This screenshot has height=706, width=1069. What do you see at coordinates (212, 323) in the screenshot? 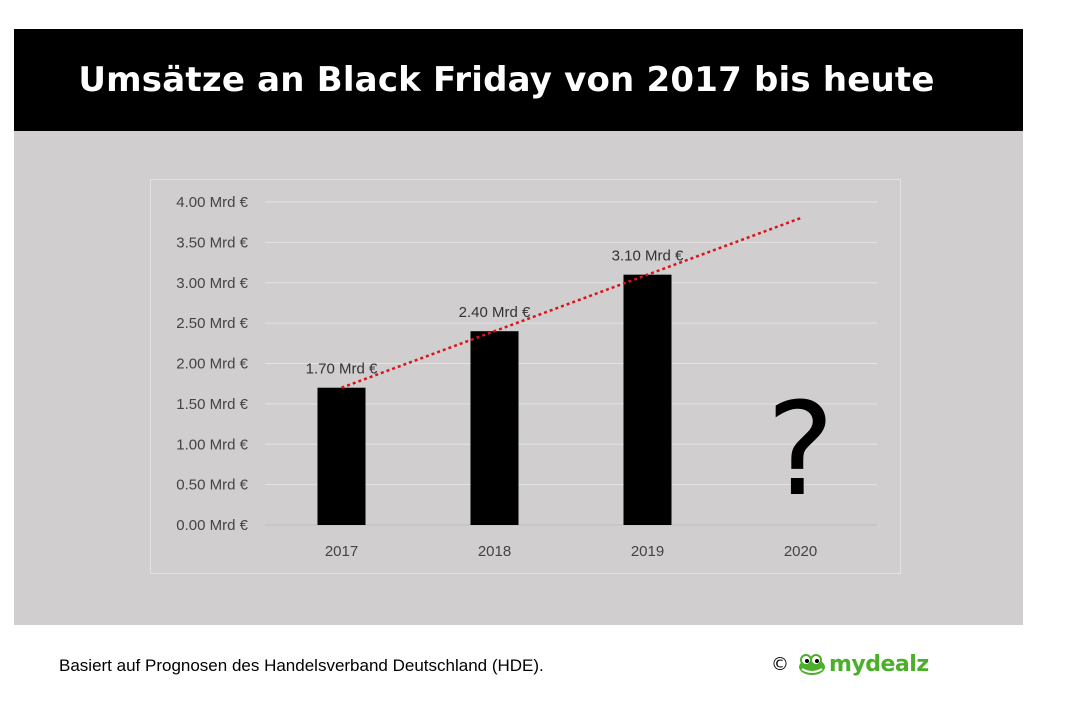
I see `y-tick-label: 2.50 Mrd €` at bounding box center [212, 323].